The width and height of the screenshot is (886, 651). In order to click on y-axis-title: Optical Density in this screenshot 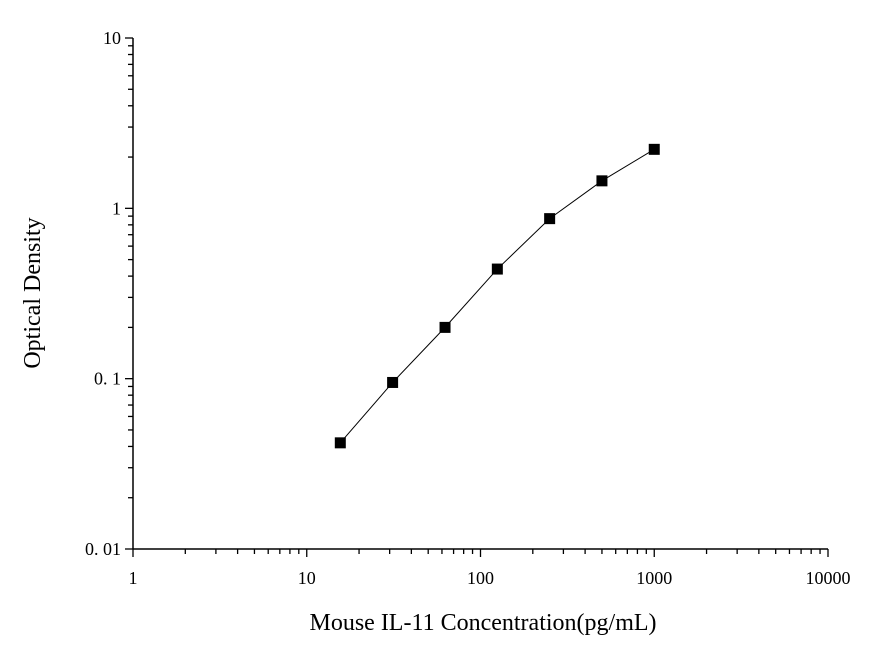, I will do `click(33, 292)`.